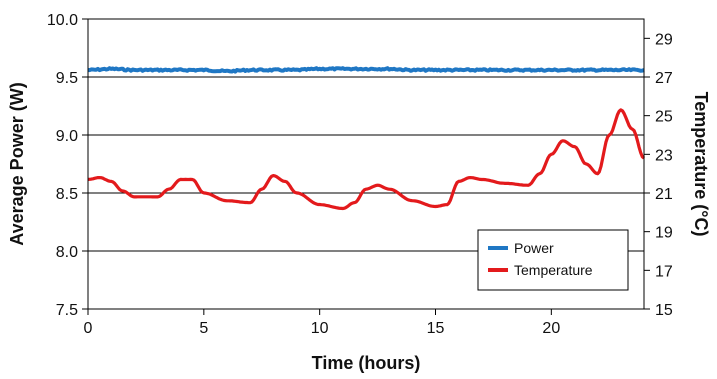 Image resolution: width=717 pixels, height=379 pixels. I want to click on y-tick-label-2: 8.5, so click(67, 194).